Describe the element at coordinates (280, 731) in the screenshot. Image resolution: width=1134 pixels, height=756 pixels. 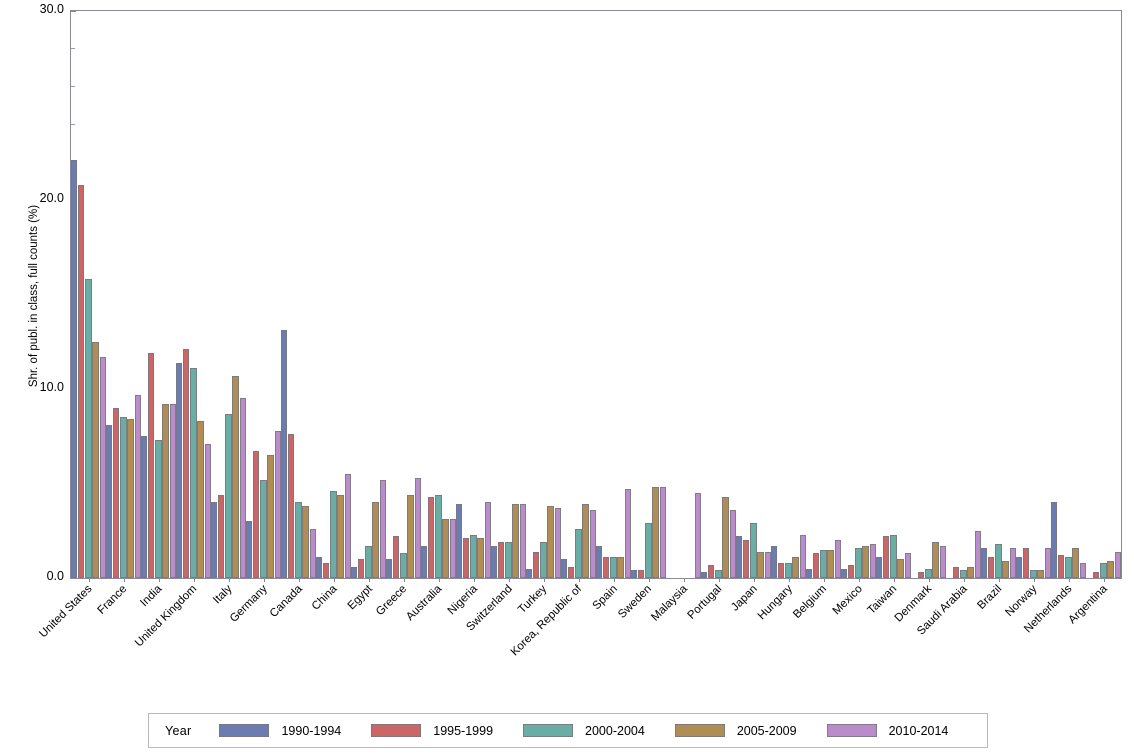
I see `legend-entry: 1990-1994` at that location.